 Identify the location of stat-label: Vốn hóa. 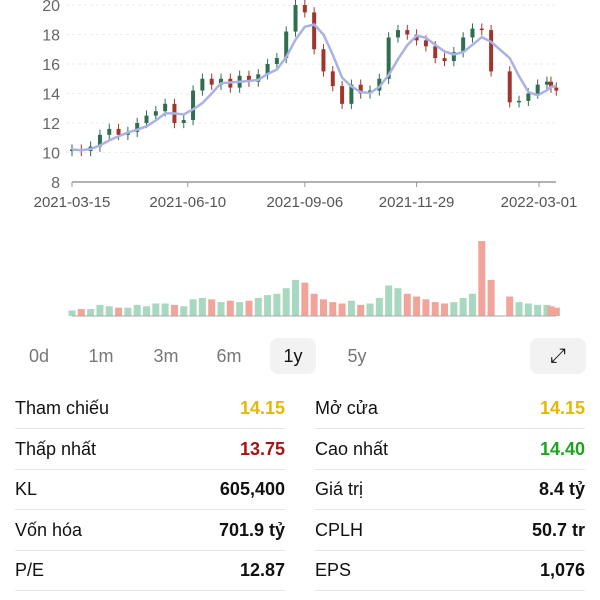
(49, 529).